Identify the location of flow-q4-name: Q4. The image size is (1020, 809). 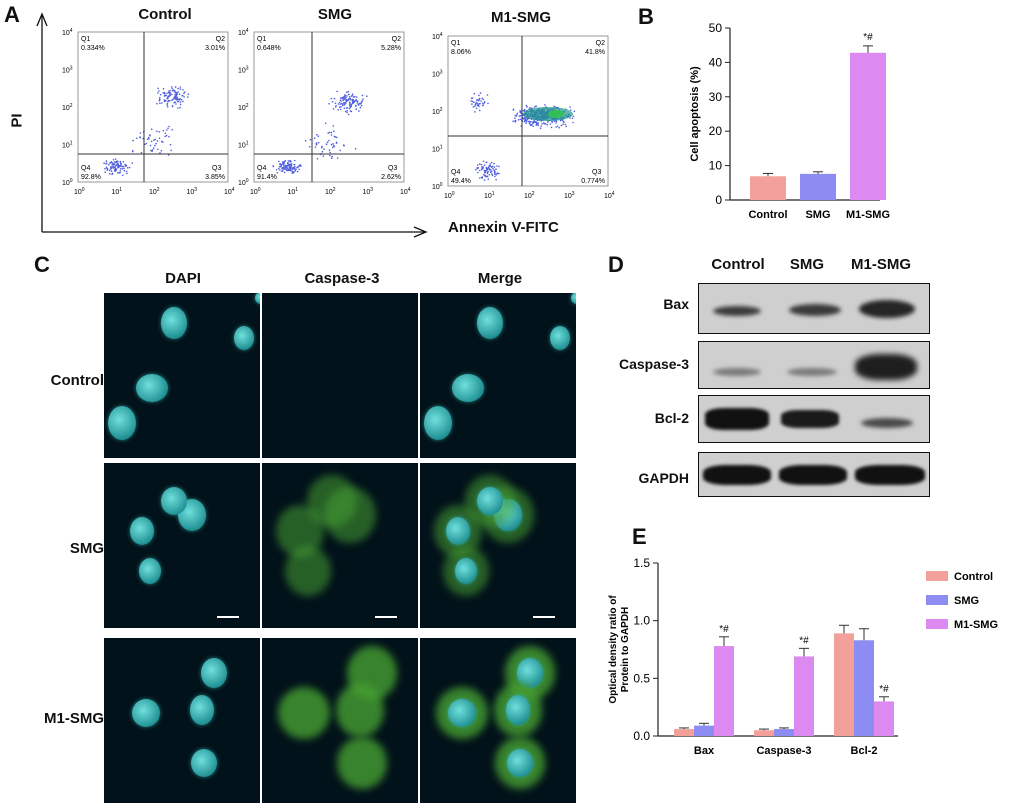
(261, 168).